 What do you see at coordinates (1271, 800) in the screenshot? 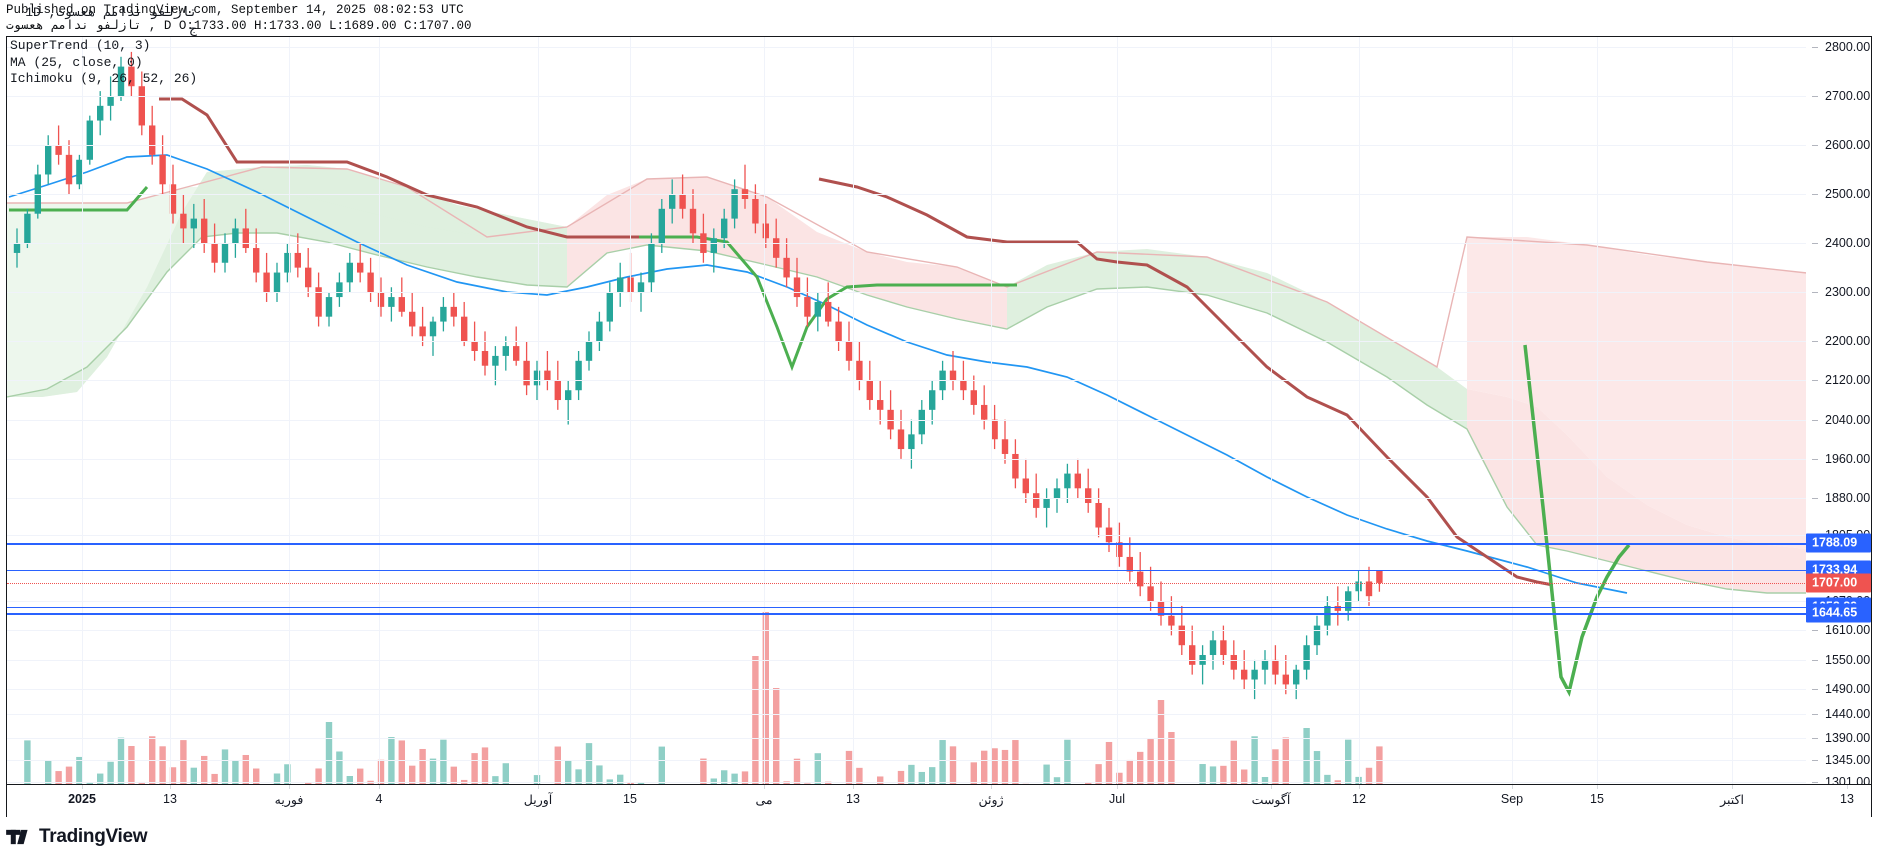
I see `time-axis-tick: آگوست` at bounding box center [1271, 800].